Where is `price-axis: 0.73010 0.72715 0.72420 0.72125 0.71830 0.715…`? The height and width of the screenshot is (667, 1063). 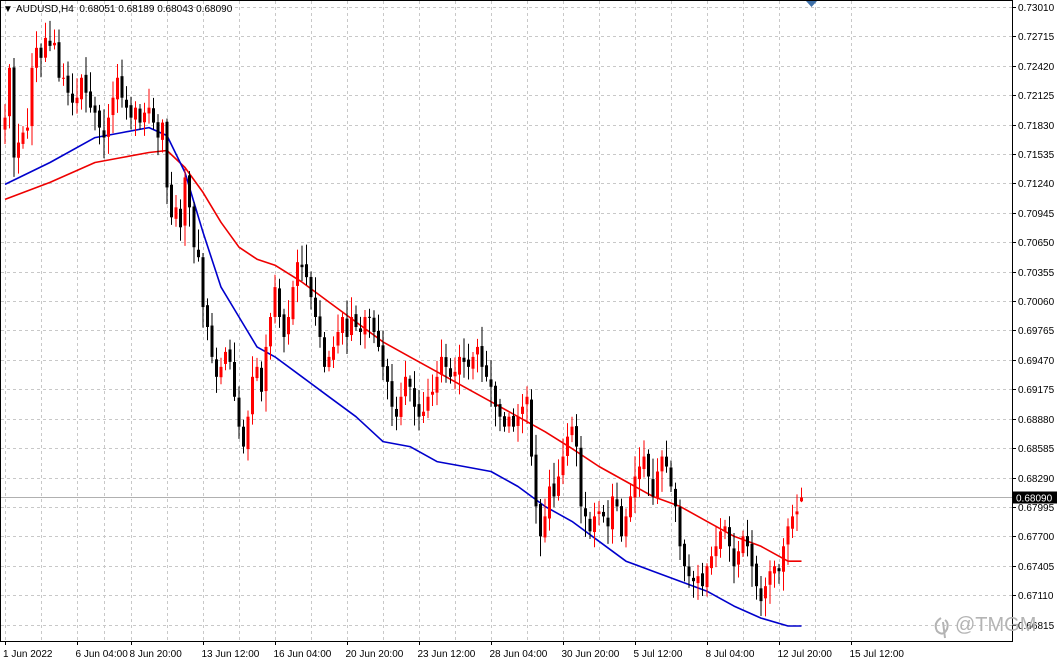 price-axis: 0.73010 0.72715 0.72420 0.72125 0.71830 0.715… is located at coordinates (1034, 317).